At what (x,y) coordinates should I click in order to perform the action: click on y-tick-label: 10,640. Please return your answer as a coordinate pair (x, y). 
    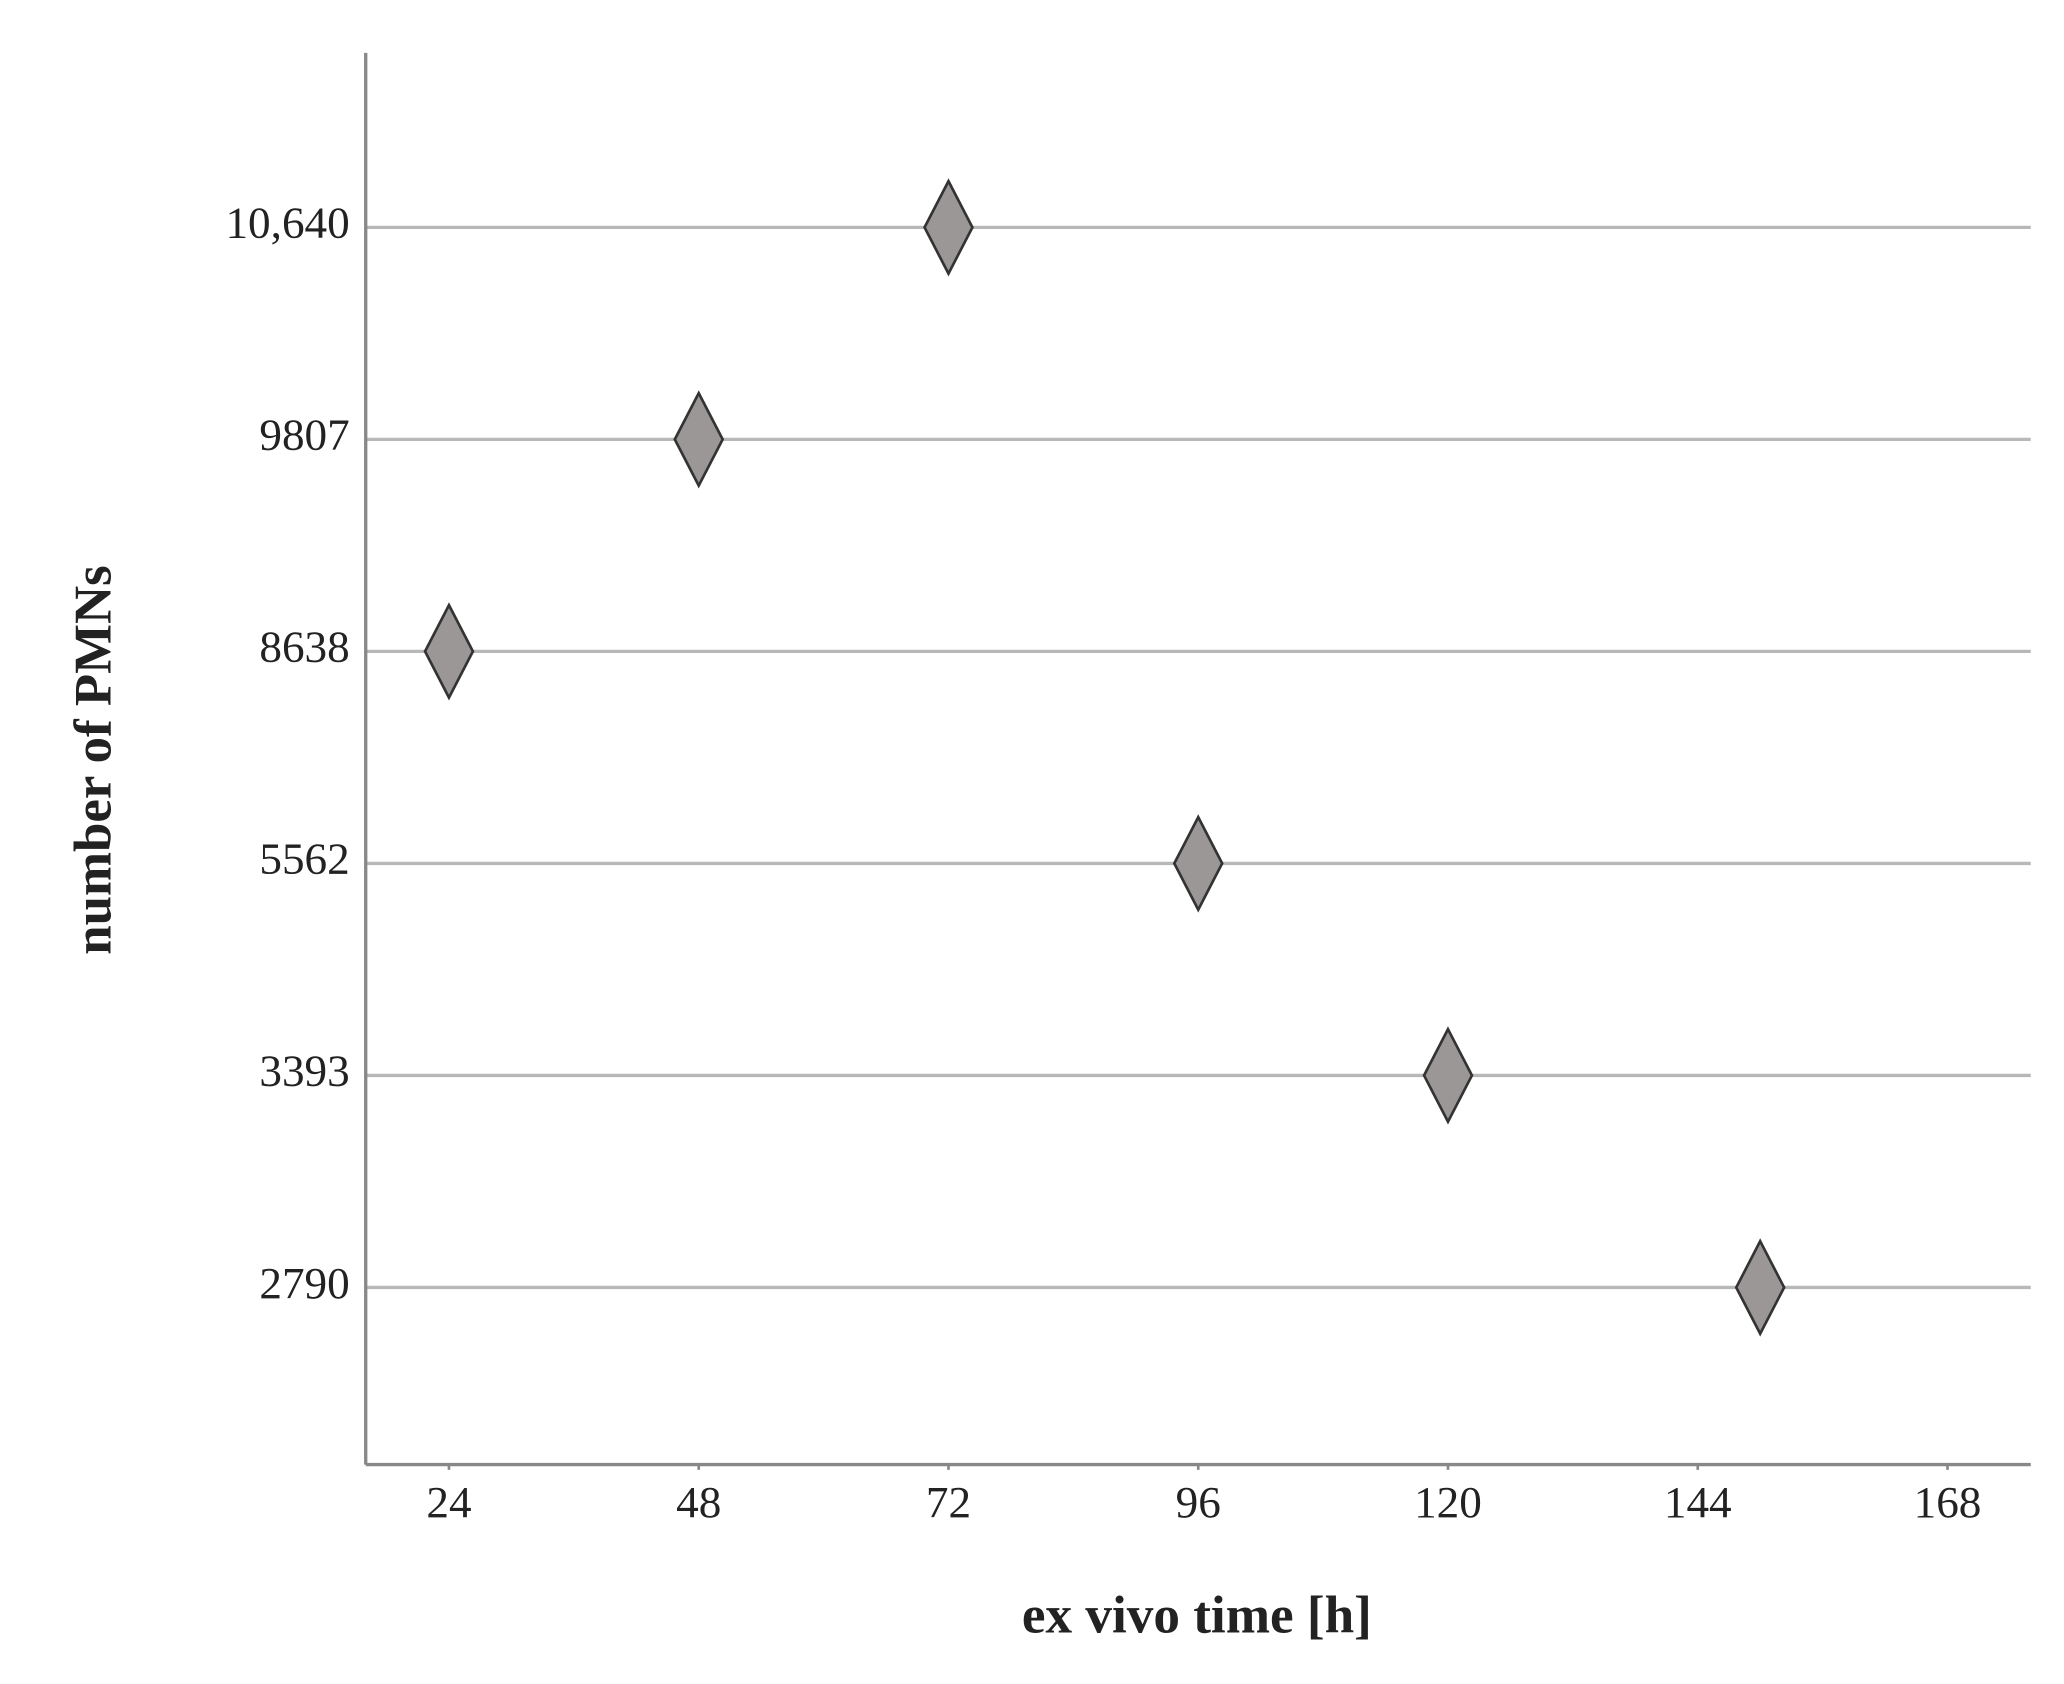
    Looking at the image, I should click on (287, 223).